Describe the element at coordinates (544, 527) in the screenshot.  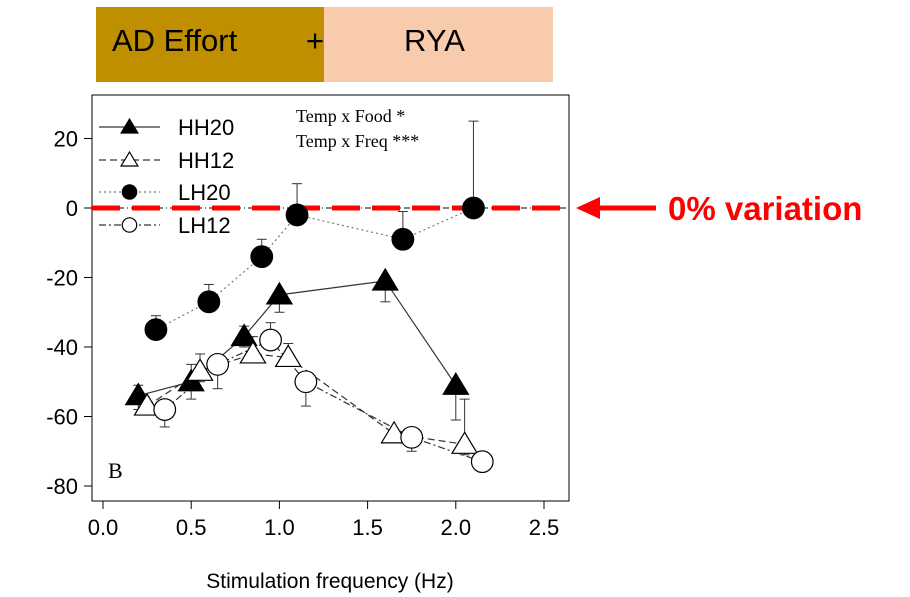
I see `x-tick-label: 2.5` at that location.